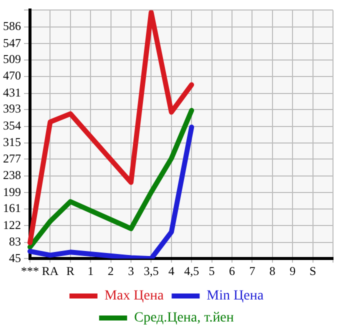  I want to click on x-tick-label: 6, so click(232, 271).